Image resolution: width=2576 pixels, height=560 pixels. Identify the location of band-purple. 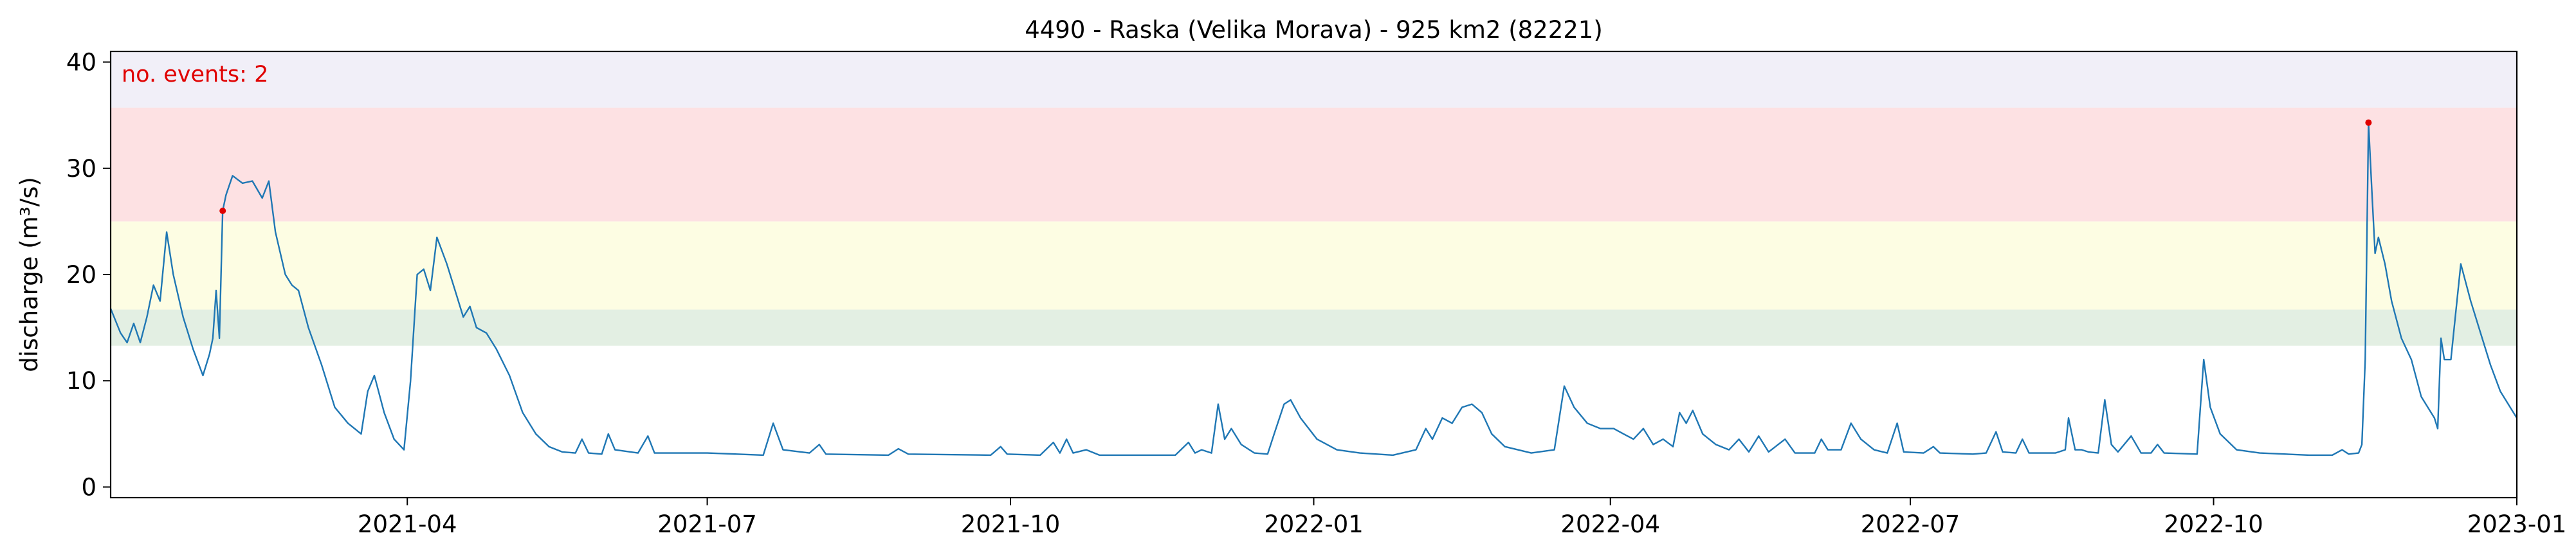
(1314, 80).